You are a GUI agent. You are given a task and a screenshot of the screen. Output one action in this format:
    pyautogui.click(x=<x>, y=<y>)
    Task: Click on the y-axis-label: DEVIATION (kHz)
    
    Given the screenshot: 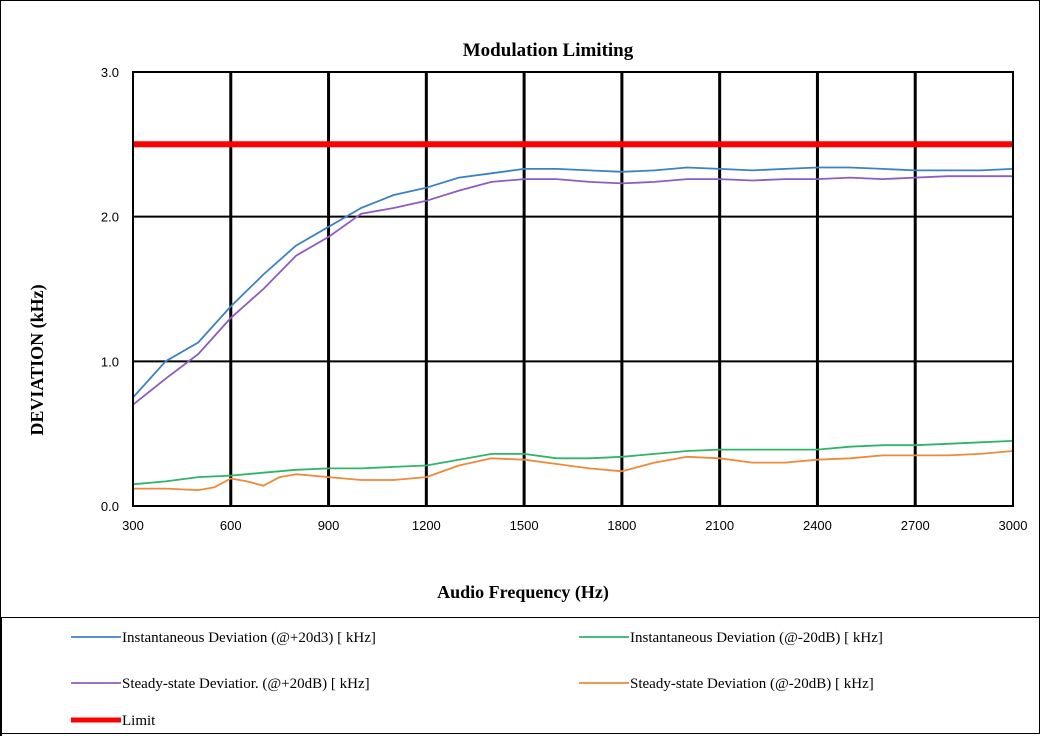 What is the action you would take?
    pyautogui.click(x=37, y=359)
    